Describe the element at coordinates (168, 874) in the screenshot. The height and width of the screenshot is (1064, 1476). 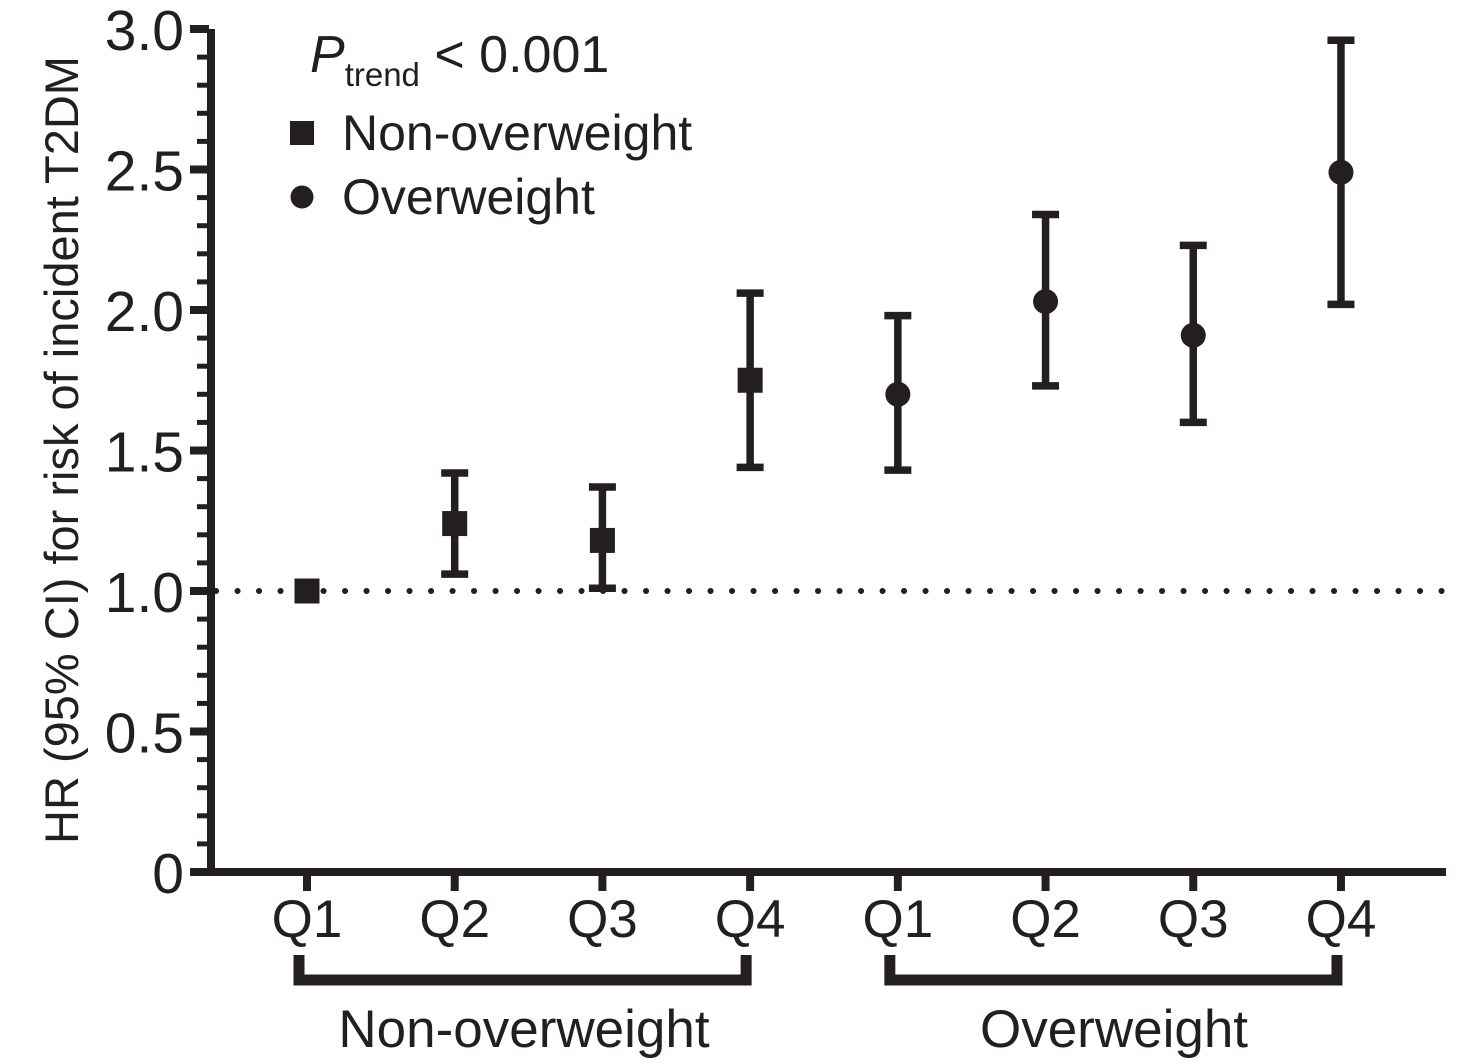
I see `y-tick-label: 0` at that location.